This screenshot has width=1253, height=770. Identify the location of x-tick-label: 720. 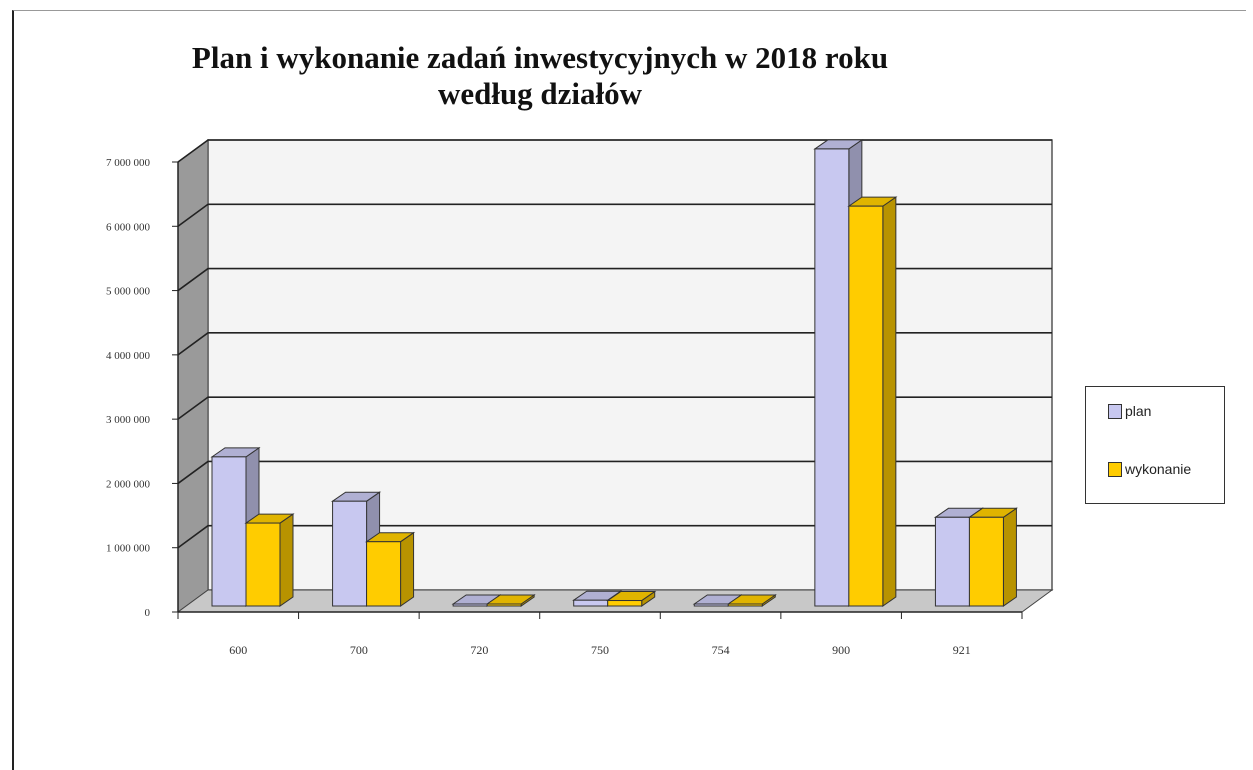
(479, 650).